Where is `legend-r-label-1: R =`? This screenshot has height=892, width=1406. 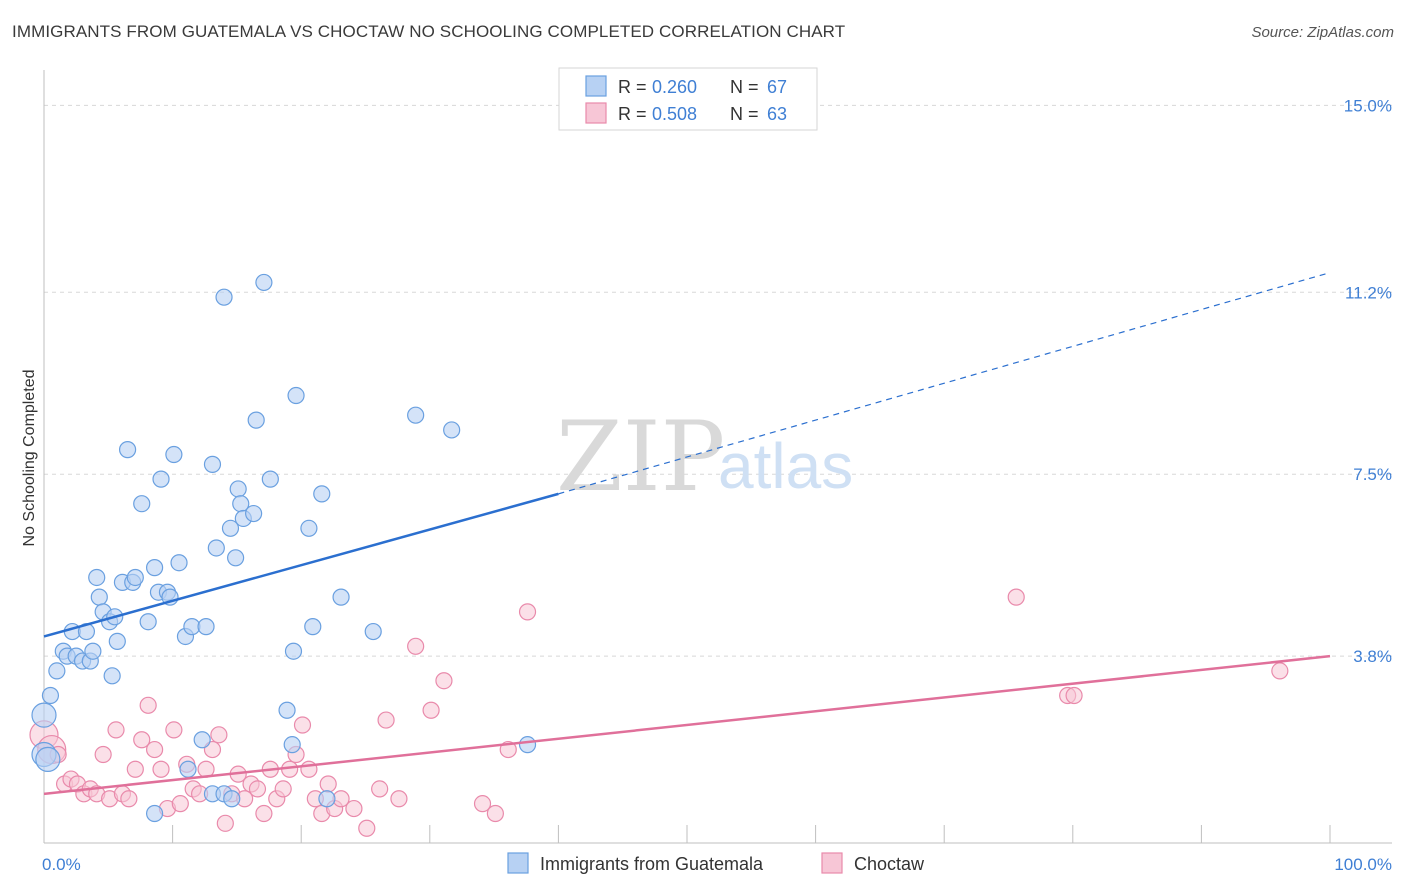
legend-r-label-1: R = is located at coordinates (632, 87).